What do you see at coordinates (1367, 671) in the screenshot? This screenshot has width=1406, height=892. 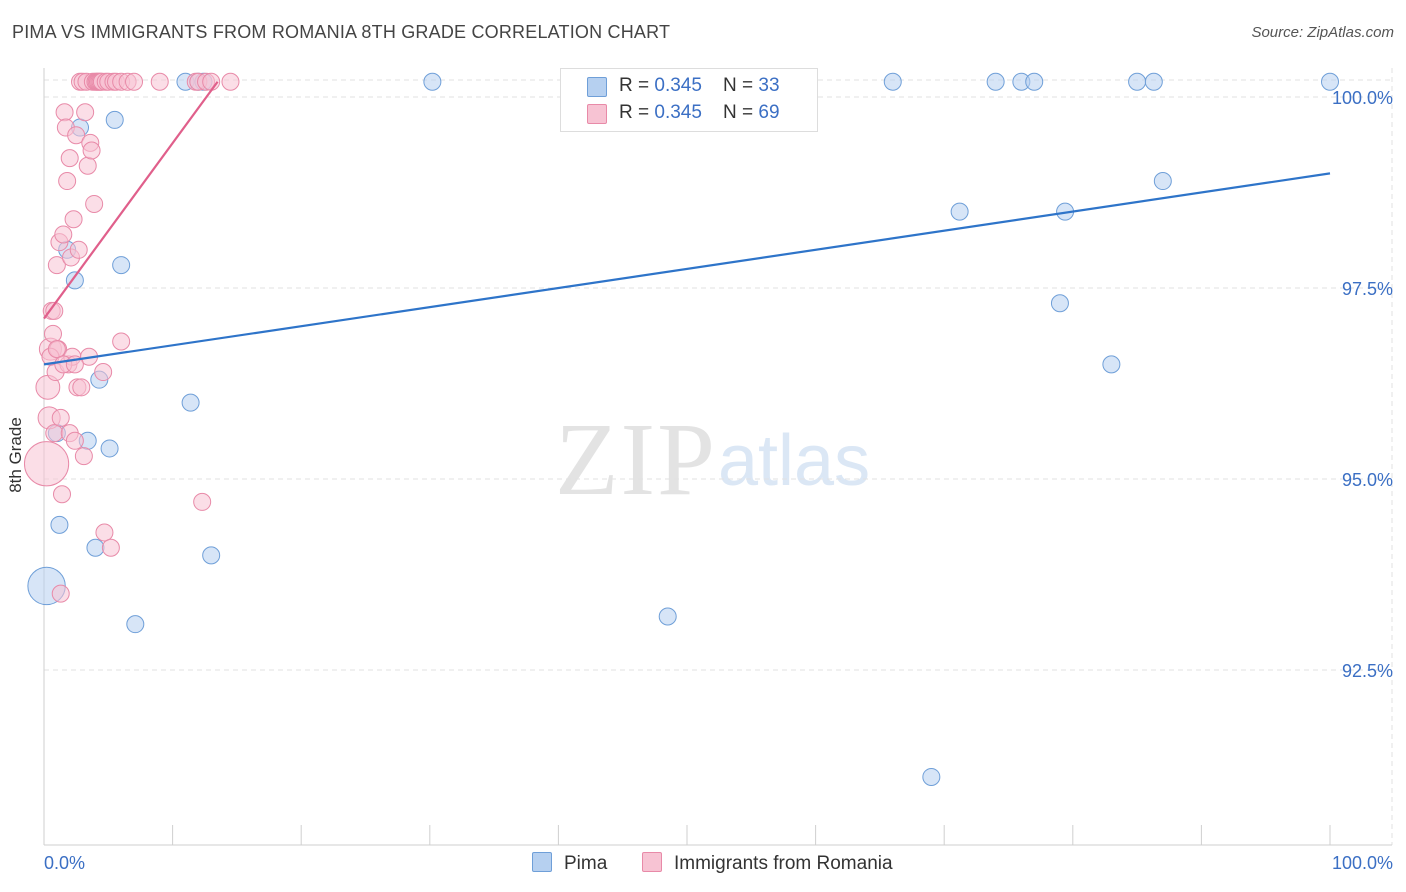 I see `y-tick-label-3: 92.5%` at bounding box center [1367, 671].